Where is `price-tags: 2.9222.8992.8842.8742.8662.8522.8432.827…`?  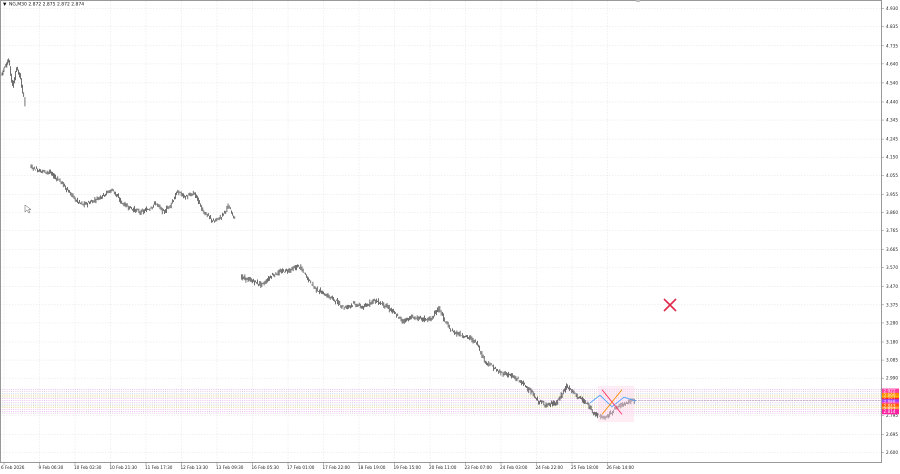
price-tags: 2.9222.8992.8842.8742.8662.8522.8432.827… is located at coordinates (890, 401).